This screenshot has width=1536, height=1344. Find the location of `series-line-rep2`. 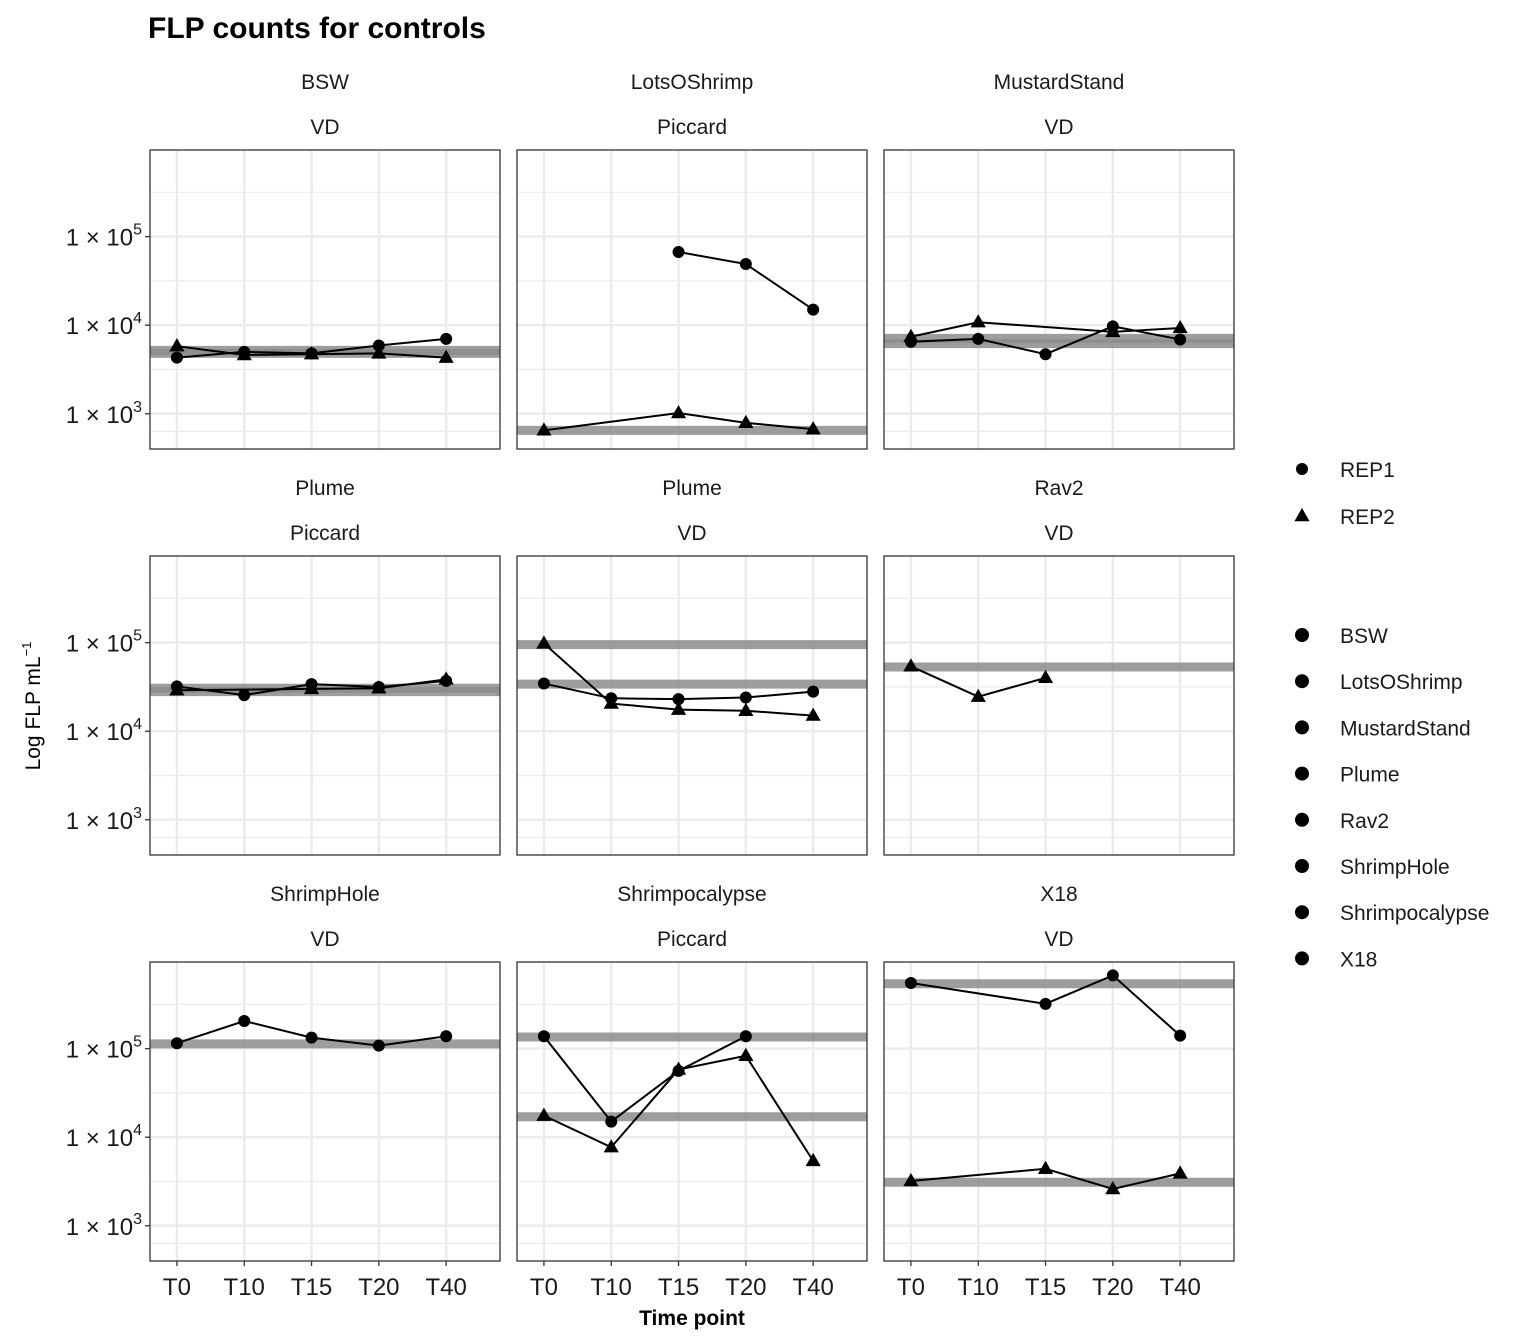

series-line-rep2 is located at coordinates (1045, 329).